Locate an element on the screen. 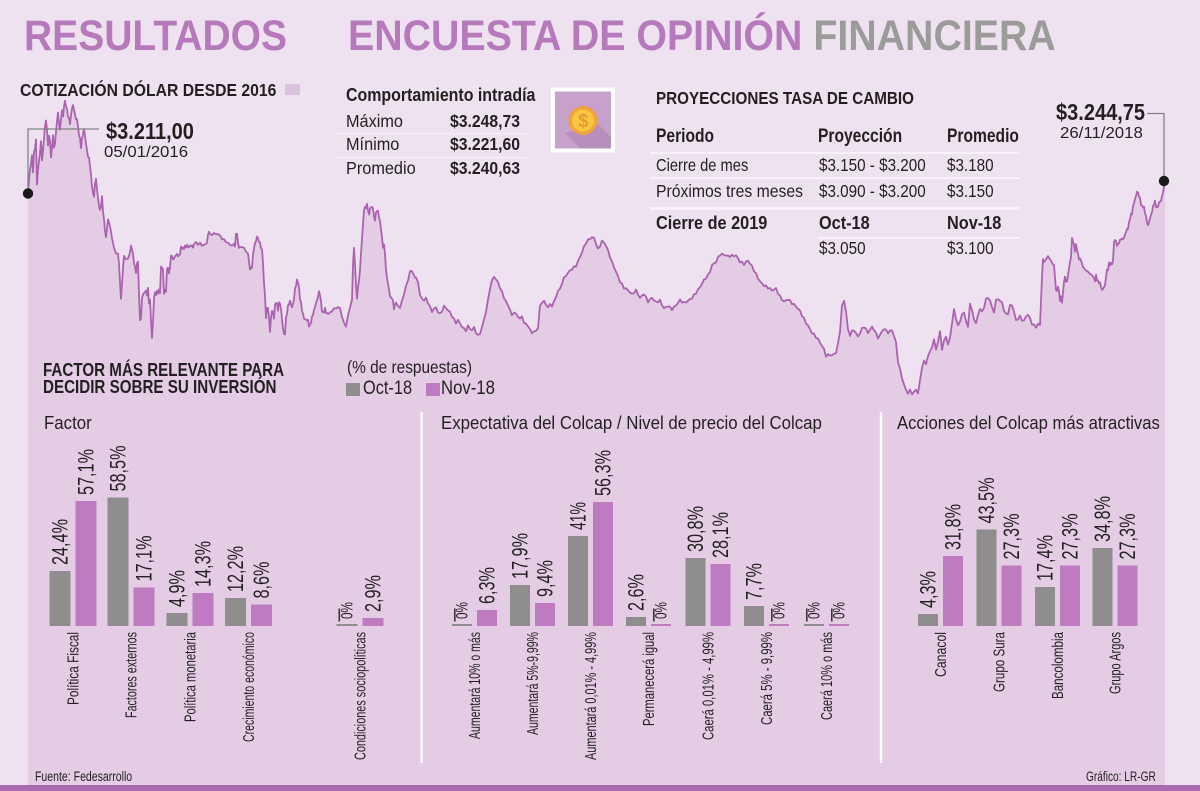 The image size is (1200, 791). svg-text: 4,9% is located at coordinates (177, 588).